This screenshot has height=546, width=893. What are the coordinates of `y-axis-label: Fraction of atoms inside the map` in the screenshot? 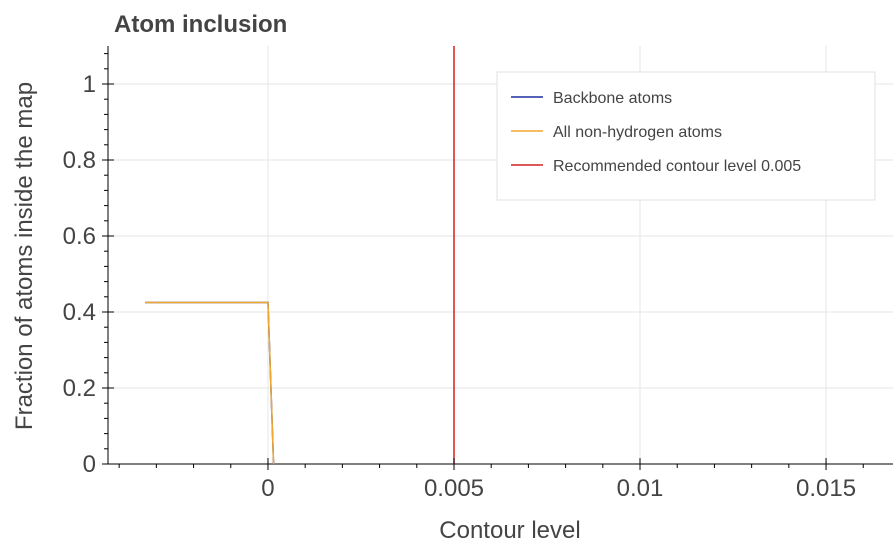 It's located at (24, 256).